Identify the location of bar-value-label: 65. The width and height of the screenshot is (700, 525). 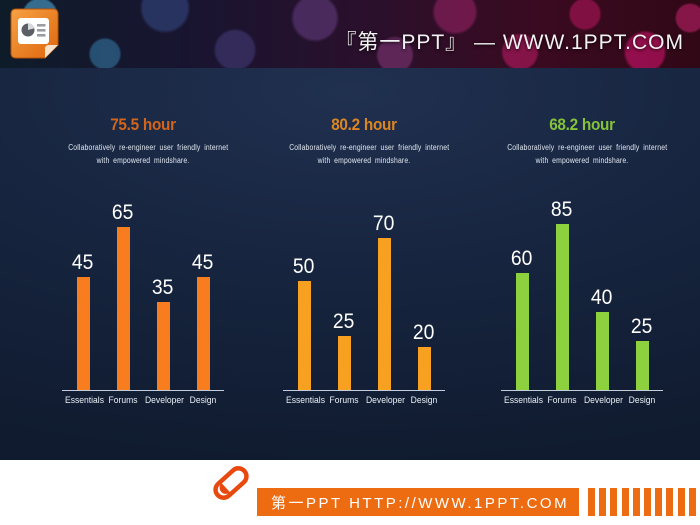
(123, 213).